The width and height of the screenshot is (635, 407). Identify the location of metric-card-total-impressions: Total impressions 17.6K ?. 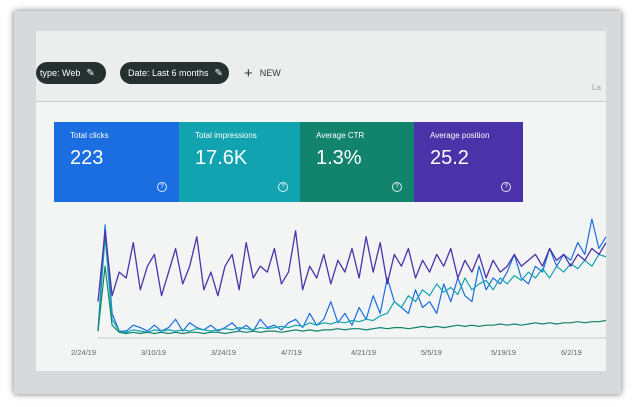
(239, 162).